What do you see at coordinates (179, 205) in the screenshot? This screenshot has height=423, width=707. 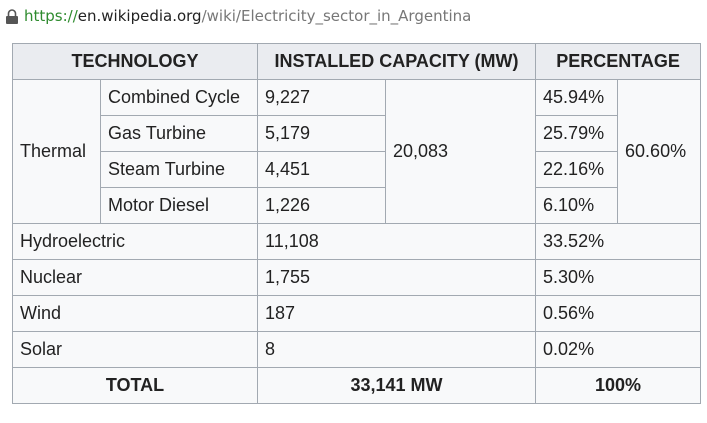 I see `technology-cell: Motor Diesel` at bounding box center [179, 205].